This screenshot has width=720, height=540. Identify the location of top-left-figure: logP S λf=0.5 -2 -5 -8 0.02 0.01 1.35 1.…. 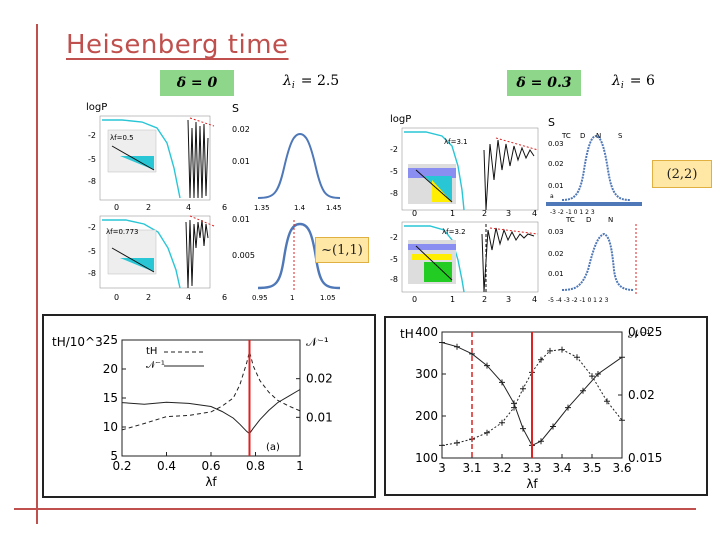
(214, 202).